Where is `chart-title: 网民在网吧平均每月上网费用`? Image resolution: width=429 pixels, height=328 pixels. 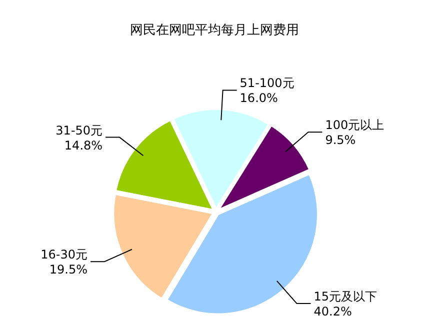
chart-title: 网民在网吧平均每月上网费用 is located at coordinates (214, 30).